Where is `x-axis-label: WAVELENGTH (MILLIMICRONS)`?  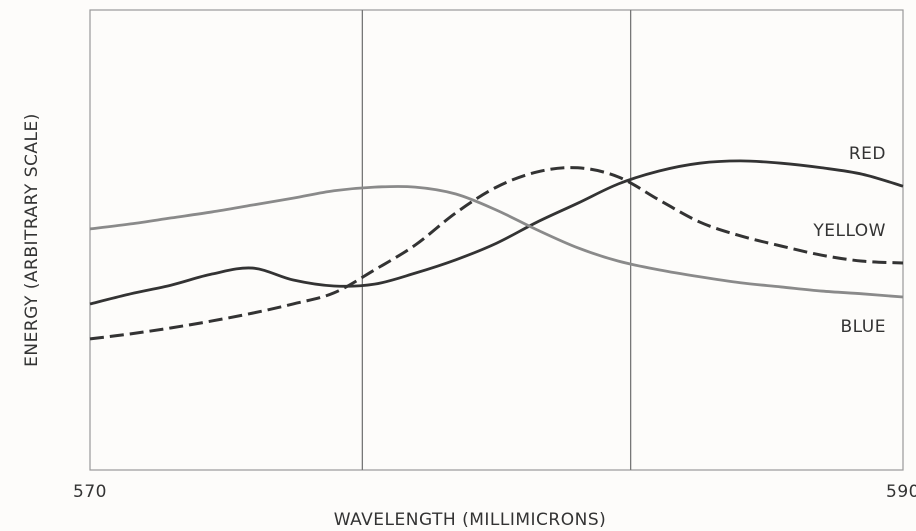 x-axis-label: WAVELENGTH (MILLIMICRONS) is located at coordinates (470, 520).